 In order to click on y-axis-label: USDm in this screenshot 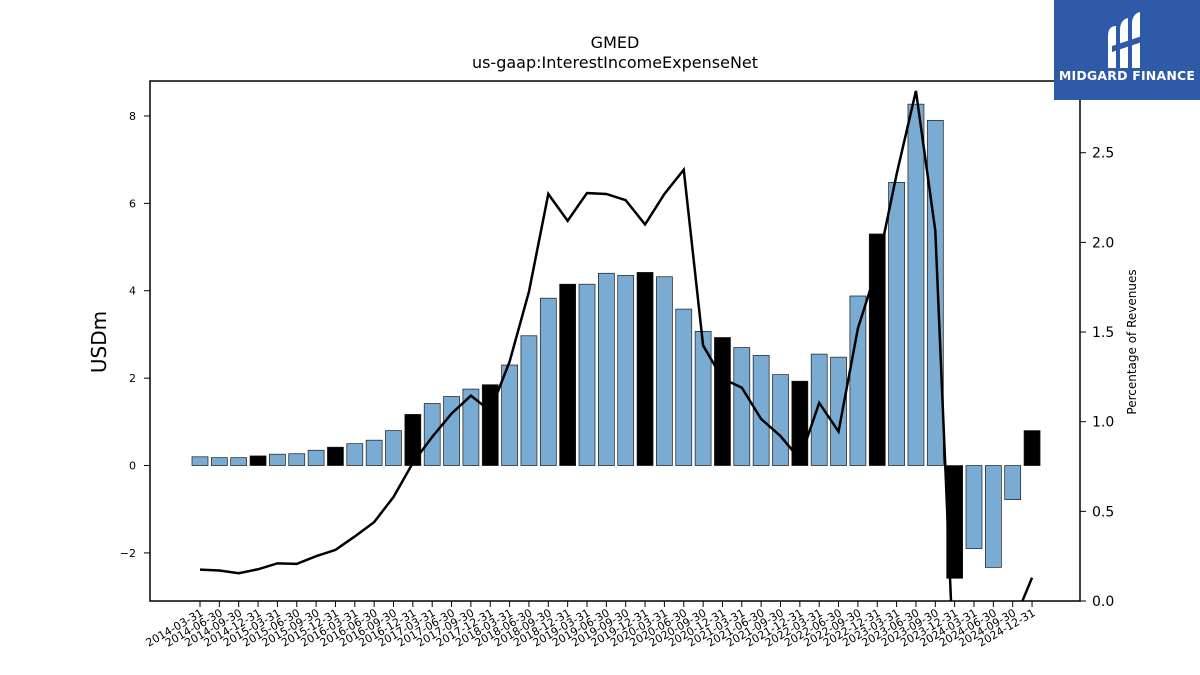, I will do `click(99, 342)`.